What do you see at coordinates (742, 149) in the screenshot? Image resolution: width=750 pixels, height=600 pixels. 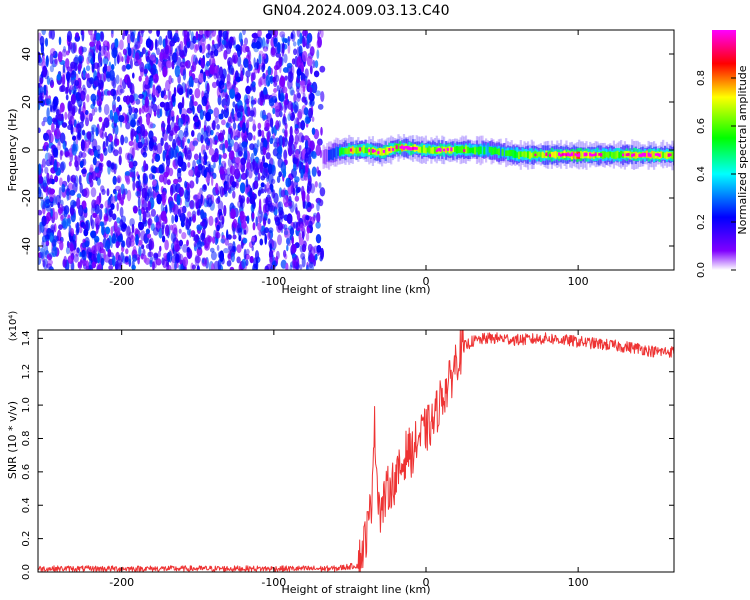 I see `colorbar-label: Normalized spectral amplitude` at bounding box center [742, 149].